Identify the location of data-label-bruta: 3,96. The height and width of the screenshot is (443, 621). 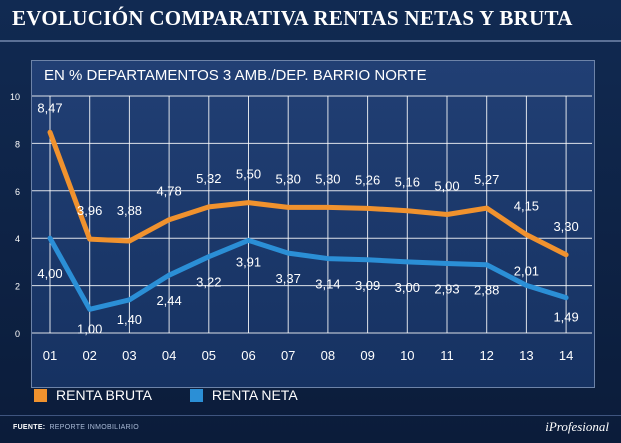
(89, 210).